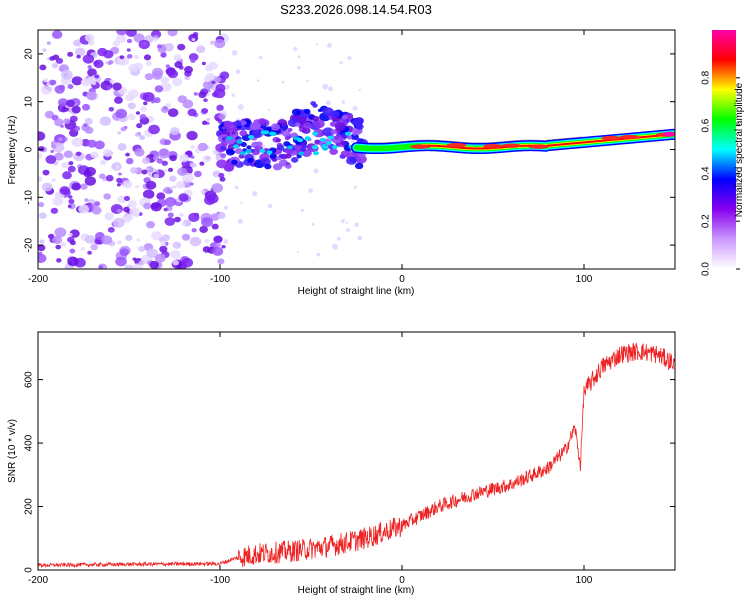 The width and height of the screenshot is (750, 600). Describe the element at coordinates (584, 279) in the screenshot. I see `spectrogram-x-tick-label: 100` at that location.